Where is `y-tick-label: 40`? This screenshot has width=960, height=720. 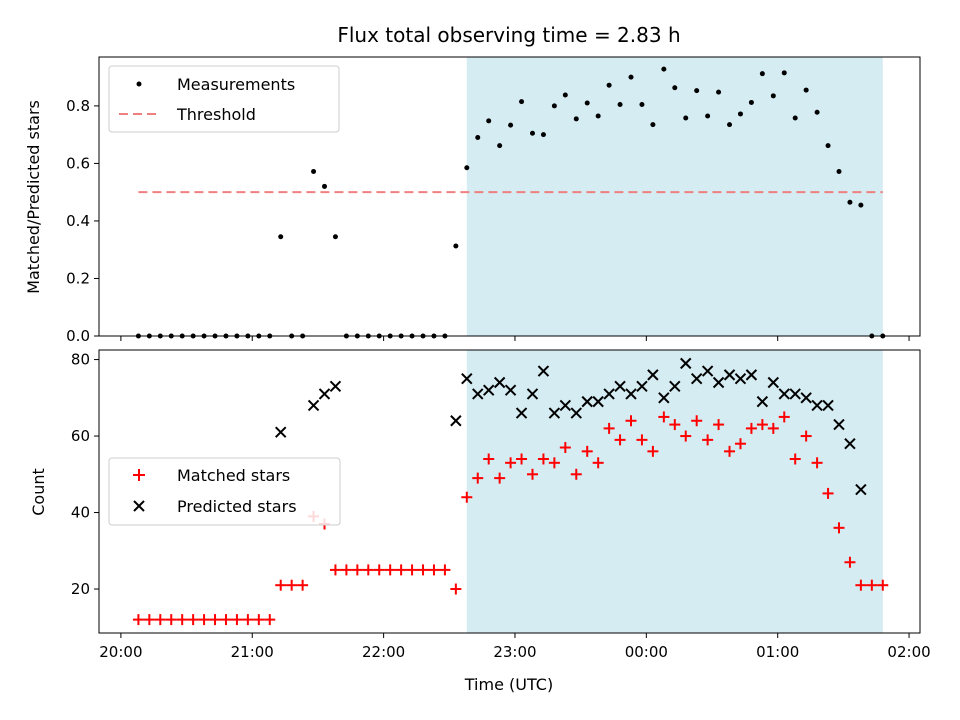
y-tick-label: 40 is located at coordinates (80, 513).